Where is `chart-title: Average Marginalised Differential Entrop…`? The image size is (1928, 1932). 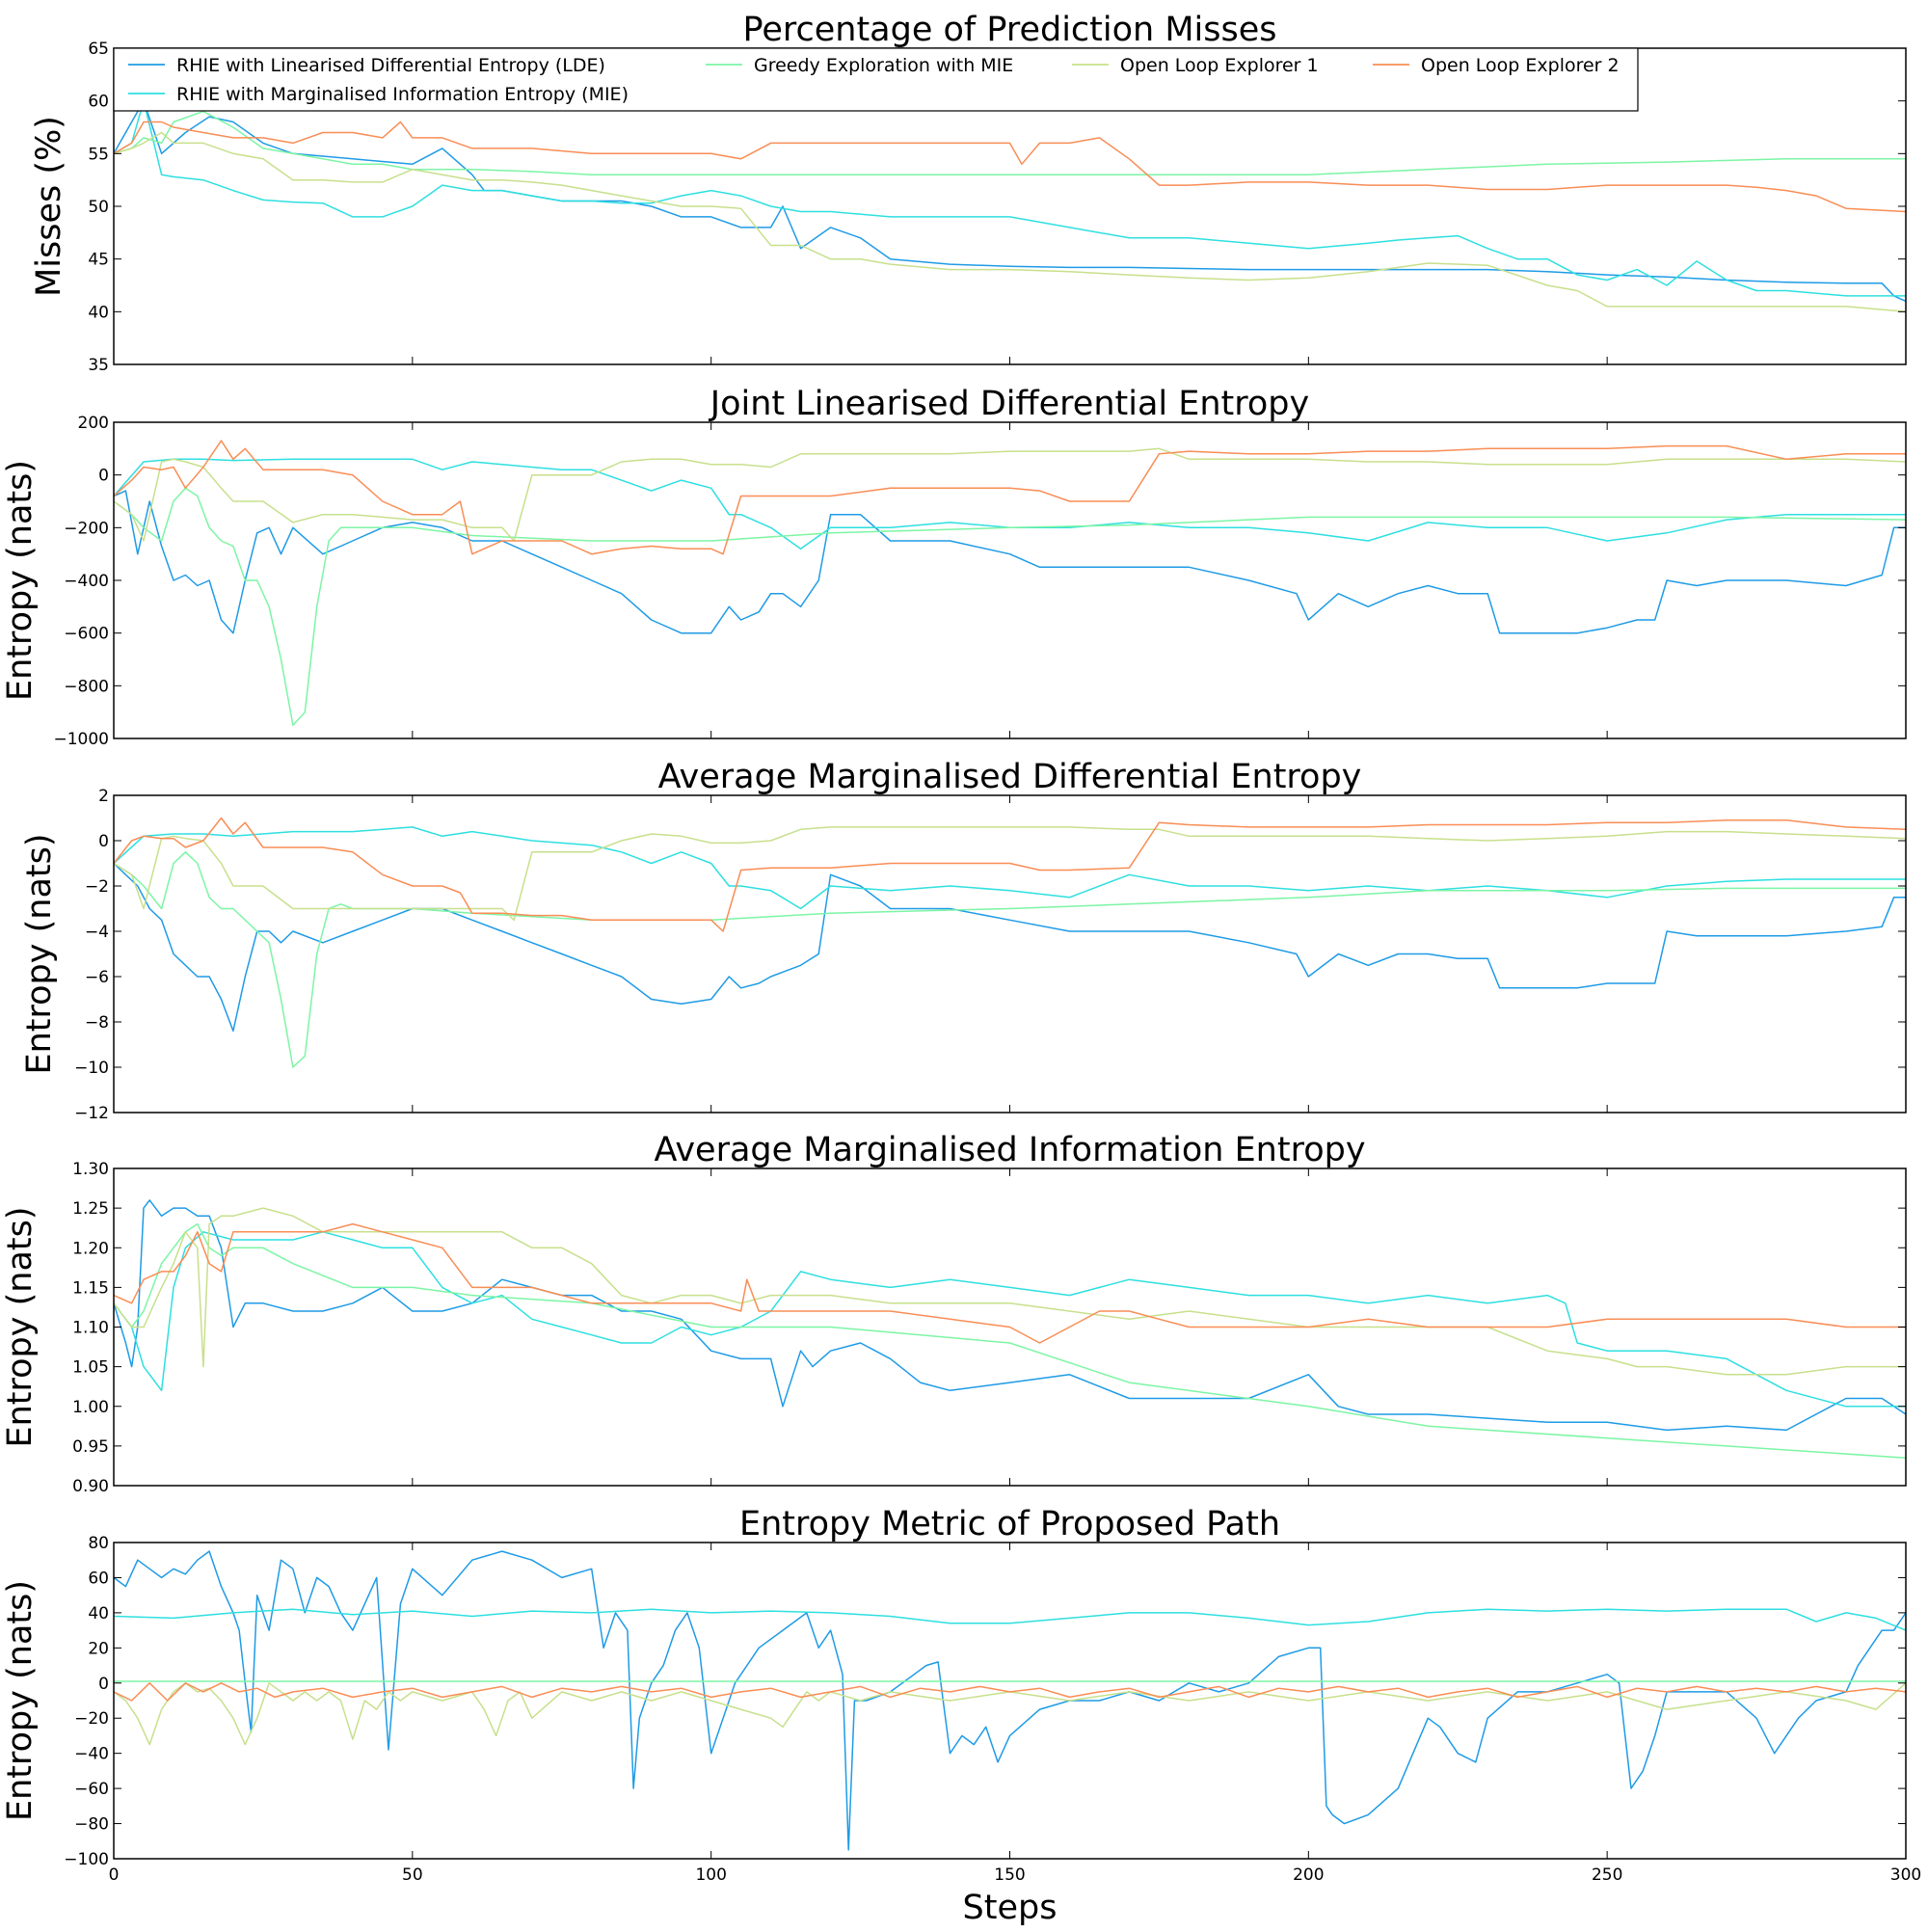 chart-title: Average Marginalised Differential Entrop… is located at coordinates (1010, 777).